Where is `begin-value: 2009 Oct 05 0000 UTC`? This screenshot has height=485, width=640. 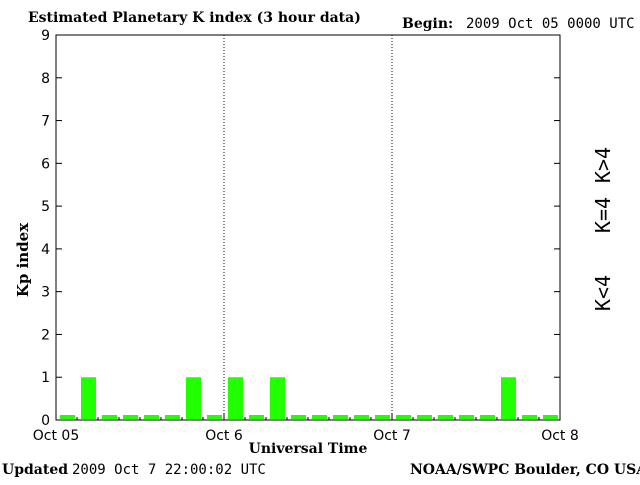
begin-value: 2009 Oct 05 0000 UTC is located at coordinates (550, 24).